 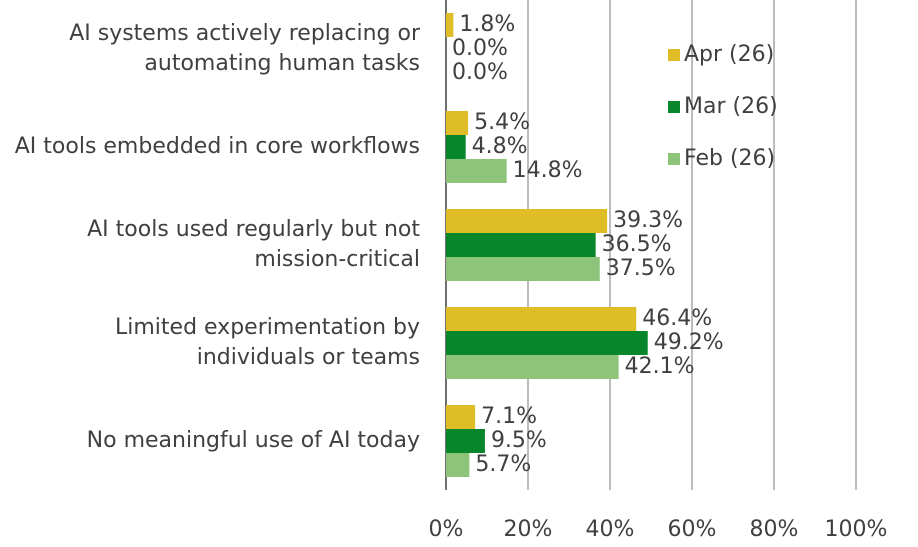 What do you see at coordinates (641, 268) in the screenshot?
I see `value-label: 37.5%` at bounding box center [641, 268].